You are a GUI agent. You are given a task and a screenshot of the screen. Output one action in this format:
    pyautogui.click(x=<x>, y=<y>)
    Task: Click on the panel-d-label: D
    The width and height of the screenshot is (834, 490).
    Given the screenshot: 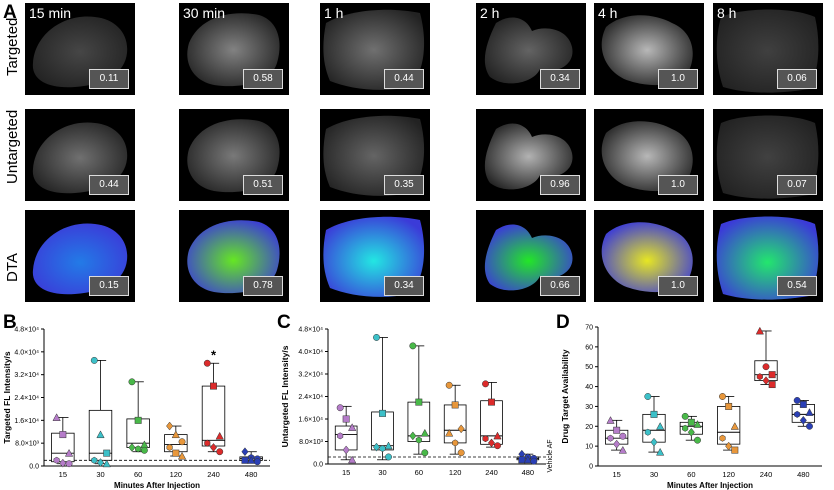 What is the action you would take?
    pyautogui.click(x=563, y=322)
    